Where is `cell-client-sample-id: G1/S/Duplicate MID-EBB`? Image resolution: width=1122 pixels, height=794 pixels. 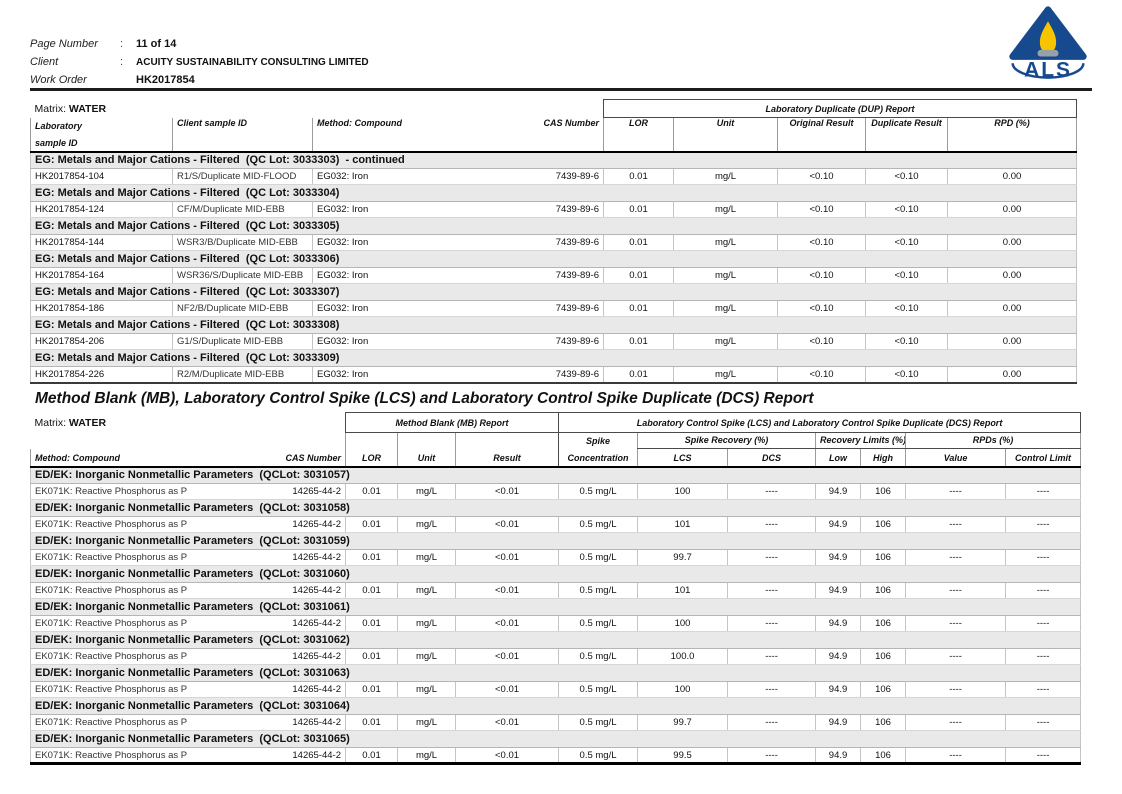 cell-client-sample-id: G1/S/Duplicate MID-EBB is located at coordinates (242, 341).